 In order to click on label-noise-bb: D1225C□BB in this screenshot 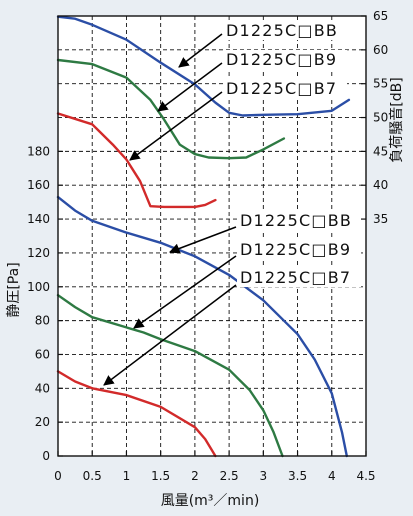, I will do `click(282, 30)`.